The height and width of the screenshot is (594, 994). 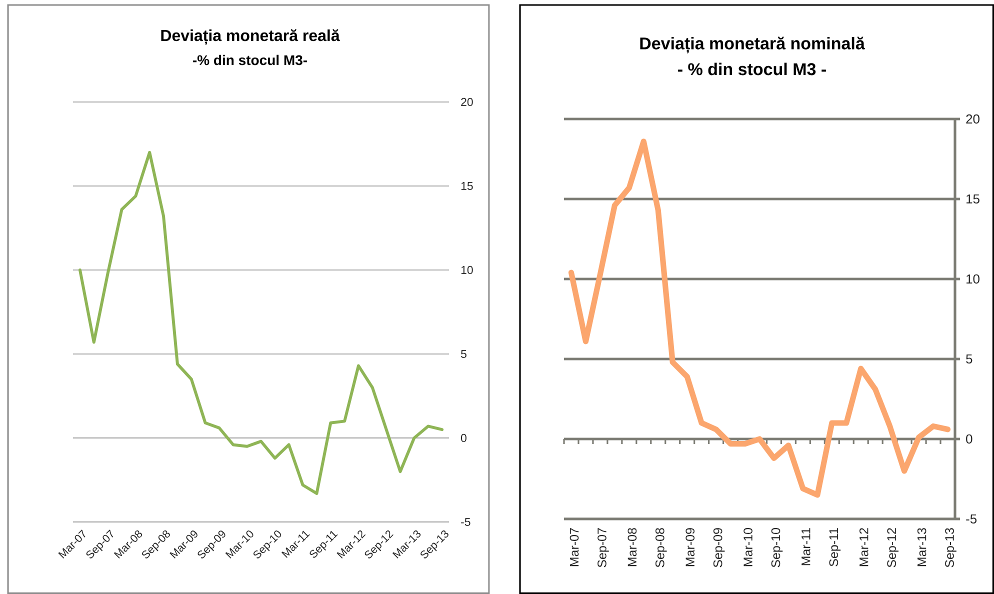 What do you see at coordinates (250, 60) in the screenshot?
I see `chart-subtitle: -% din stocul M3-` at bounding box center [250, 60].